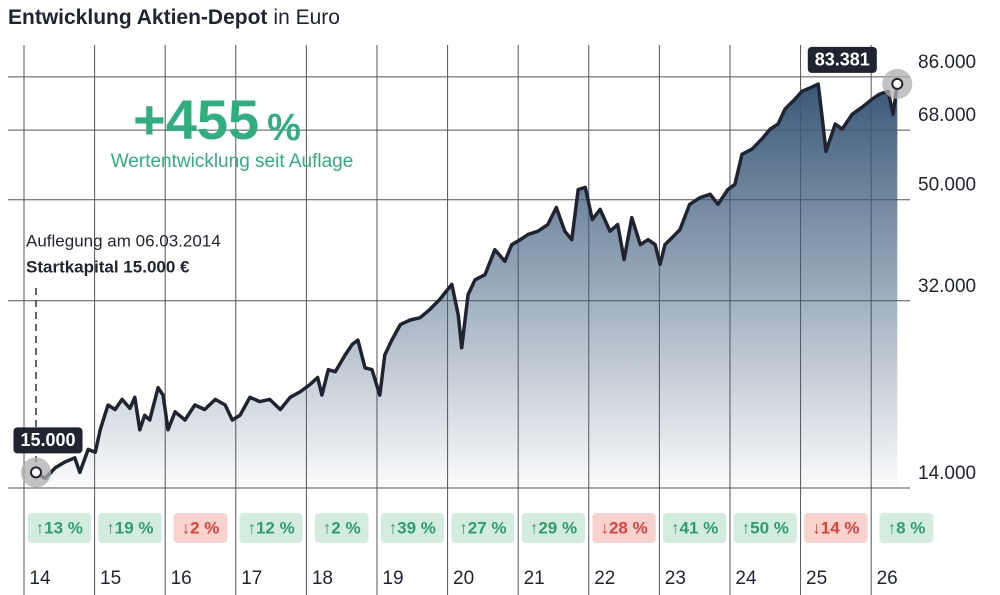 The height and width of the screenshot is (595, 1000). I want to click on x-tick-label: 20, so click(463, 578).